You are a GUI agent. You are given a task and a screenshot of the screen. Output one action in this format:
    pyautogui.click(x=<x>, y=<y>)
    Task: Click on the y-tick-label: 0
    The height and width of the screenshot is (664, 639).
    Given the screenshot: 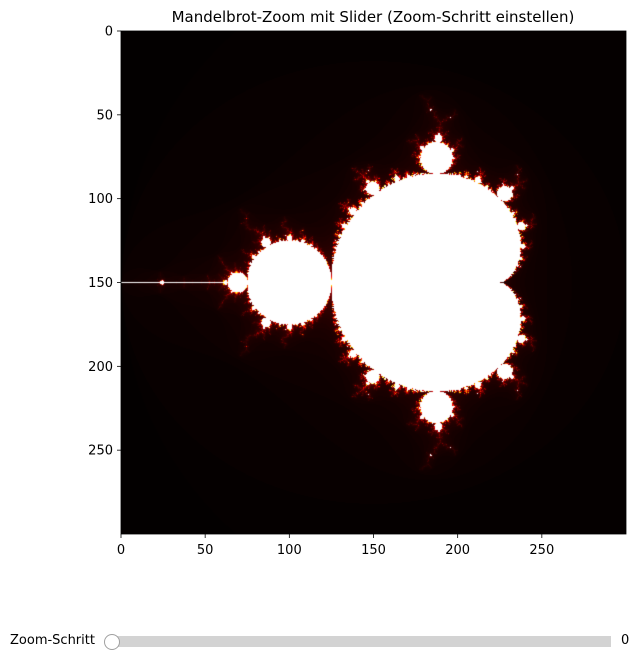 What is the action you would take?
    pyautogui.click(x=109, y=32)
    